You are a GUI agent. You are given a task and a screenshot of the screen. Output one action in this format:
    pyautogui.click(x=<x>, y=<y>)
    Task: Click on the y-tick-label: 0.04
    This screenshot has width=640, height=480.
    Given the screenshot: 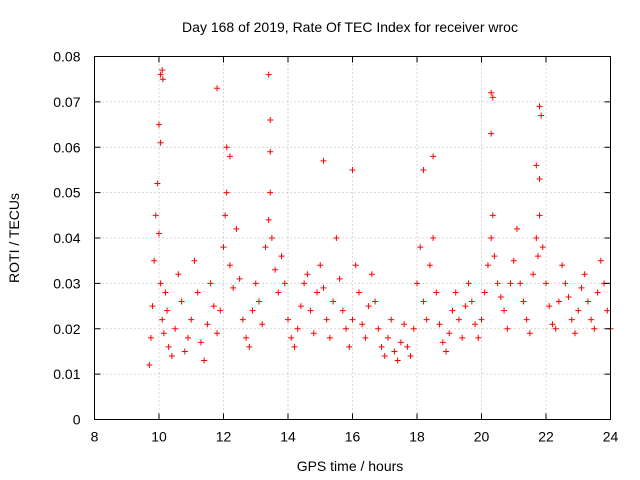 What is the action you would take?
    pyautogui.click(x=66, y=238)
    